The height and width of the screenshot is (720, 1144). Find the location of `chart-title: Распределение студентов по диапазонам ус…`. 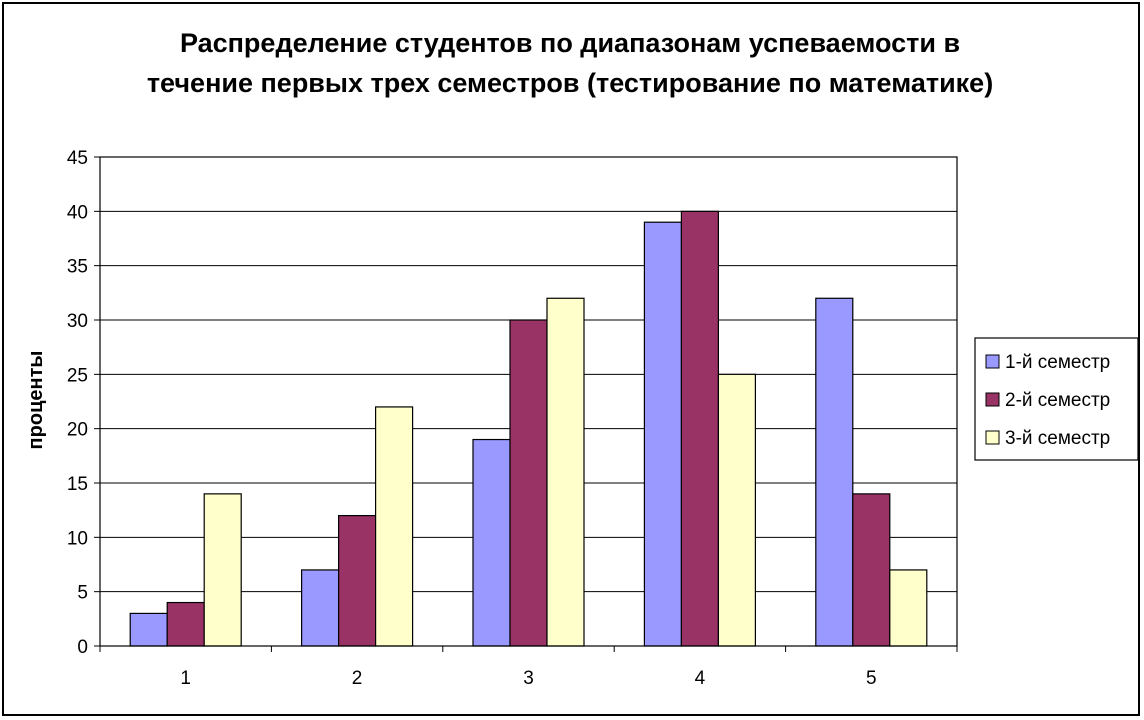

chart-title: Распределение студентов по диапазонам ус… is located at coordinates (570, 63).